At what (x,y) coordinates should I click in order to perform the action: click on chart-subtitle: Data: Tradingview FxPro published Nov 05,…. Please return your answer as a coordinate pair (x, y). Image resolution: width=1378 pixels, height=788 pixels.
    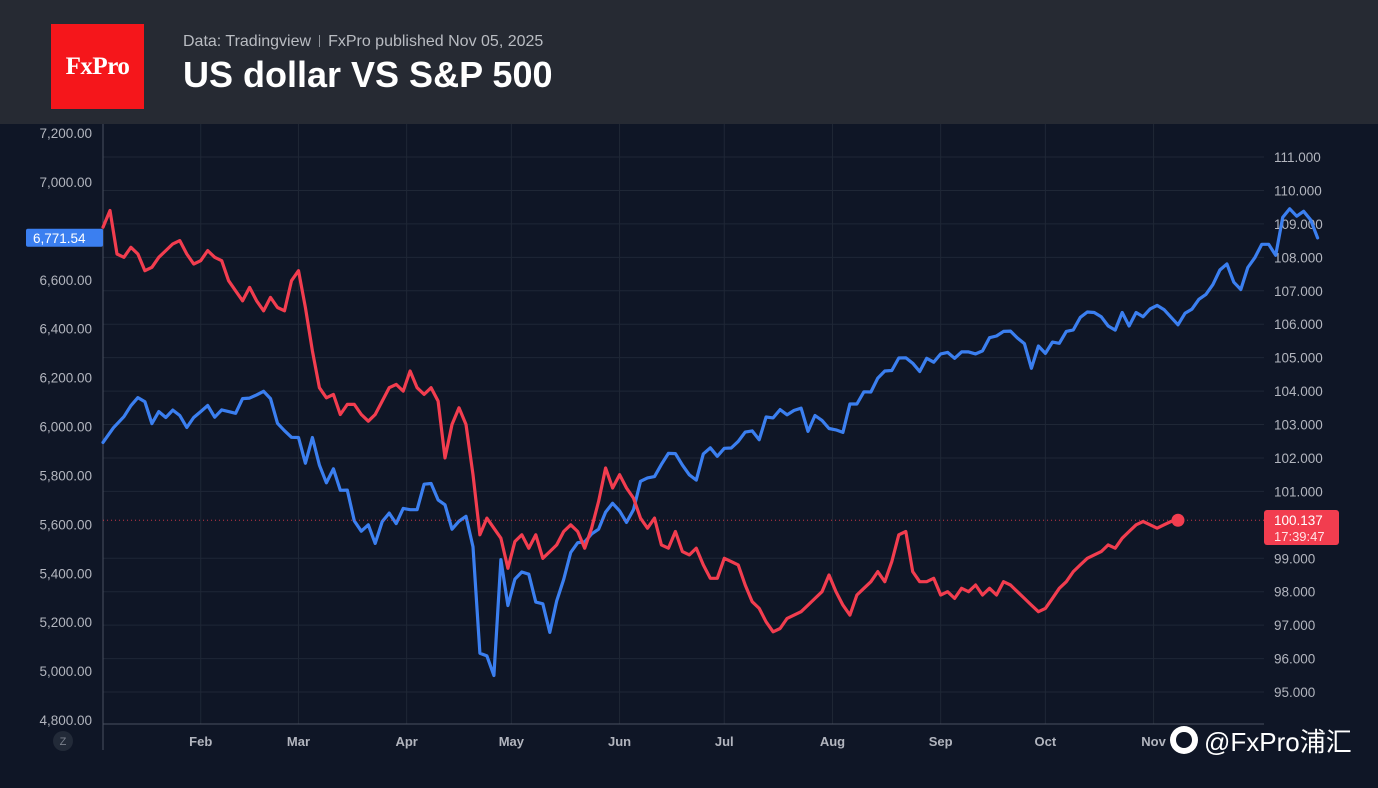
    Looking at the image, I should click on (363, 42).